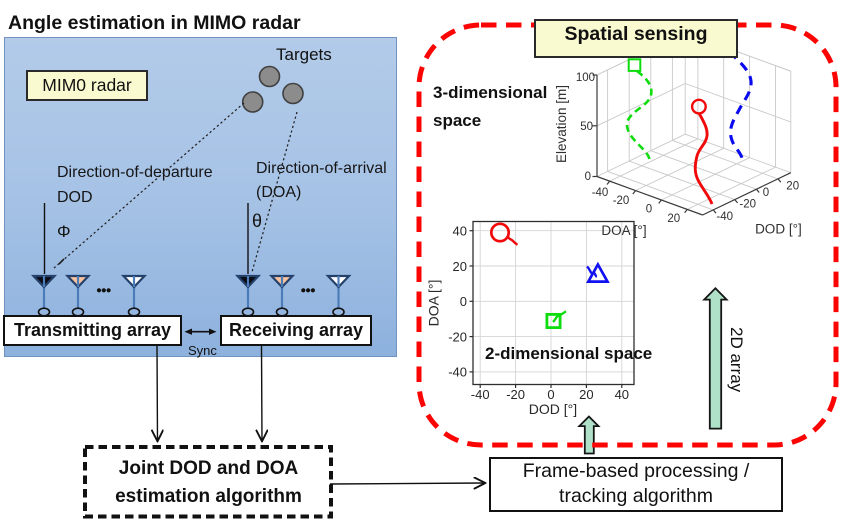 The image size is (847, 522). I want to click on svg-text: 100, so click(585, 78).